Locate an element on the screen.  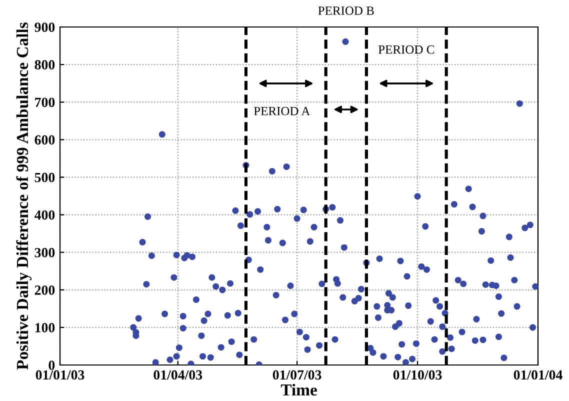
annotation: PERIOD C is located at coordinates (406, 49).